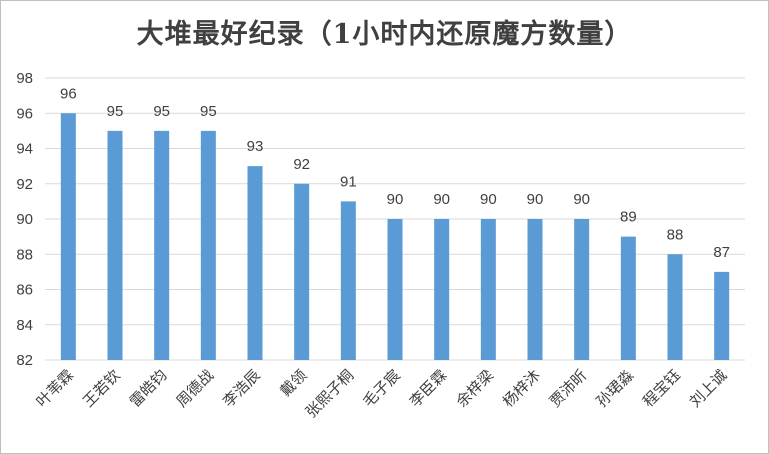 This screenshot has height=454, width=769. I want to click on x-tick-label: 叶苇霖, so click(55, 388).